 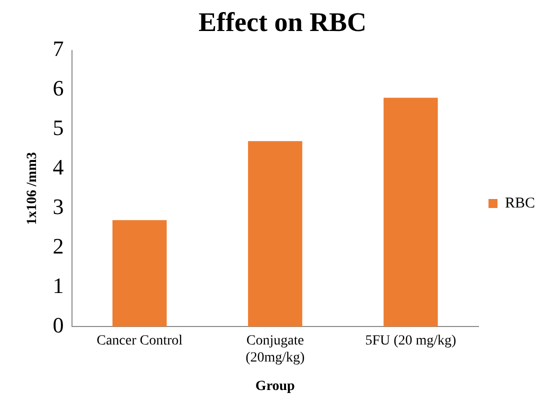 I want to click on y-tick-label: 4, so click(x=58, y=167).